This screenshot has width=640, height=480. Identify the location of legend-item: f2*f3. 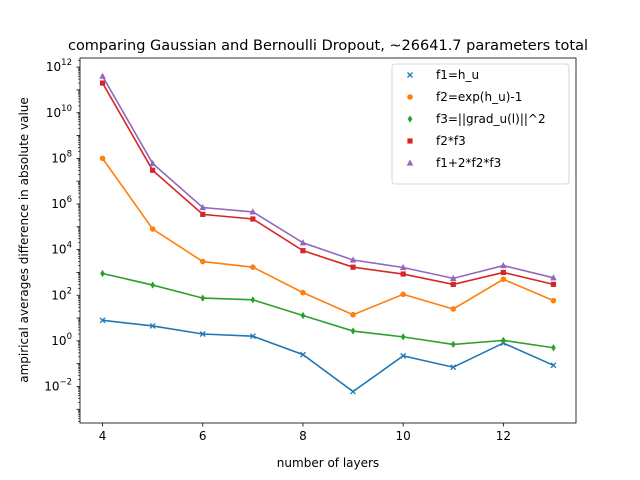
(436, 141).